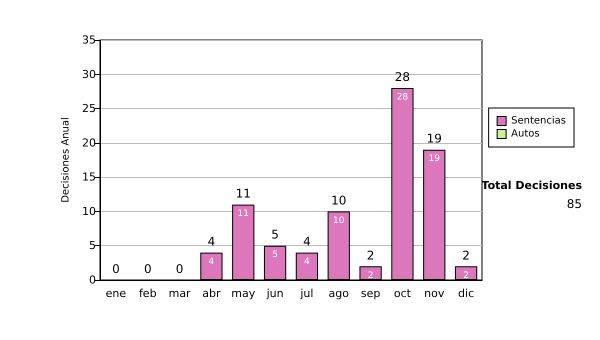  I want to click on y-tick-label: 35, so click(89, 40).